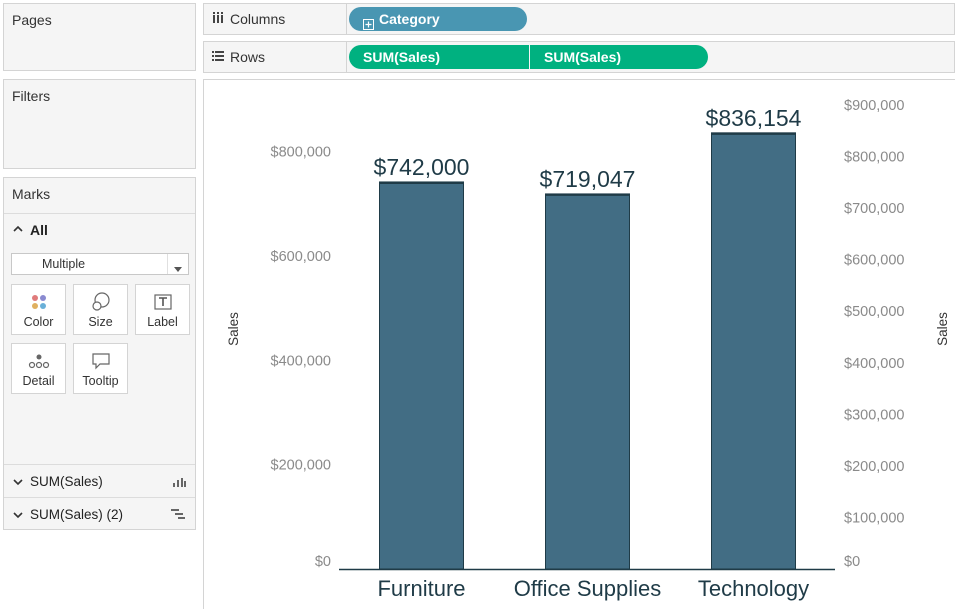 Image resolution: width=955 pixels, height=609 pixels. What do you see at coordinates (38, 381) in the screenshot?
I see `detail-label: Detail` at bounding box center [38, 381].